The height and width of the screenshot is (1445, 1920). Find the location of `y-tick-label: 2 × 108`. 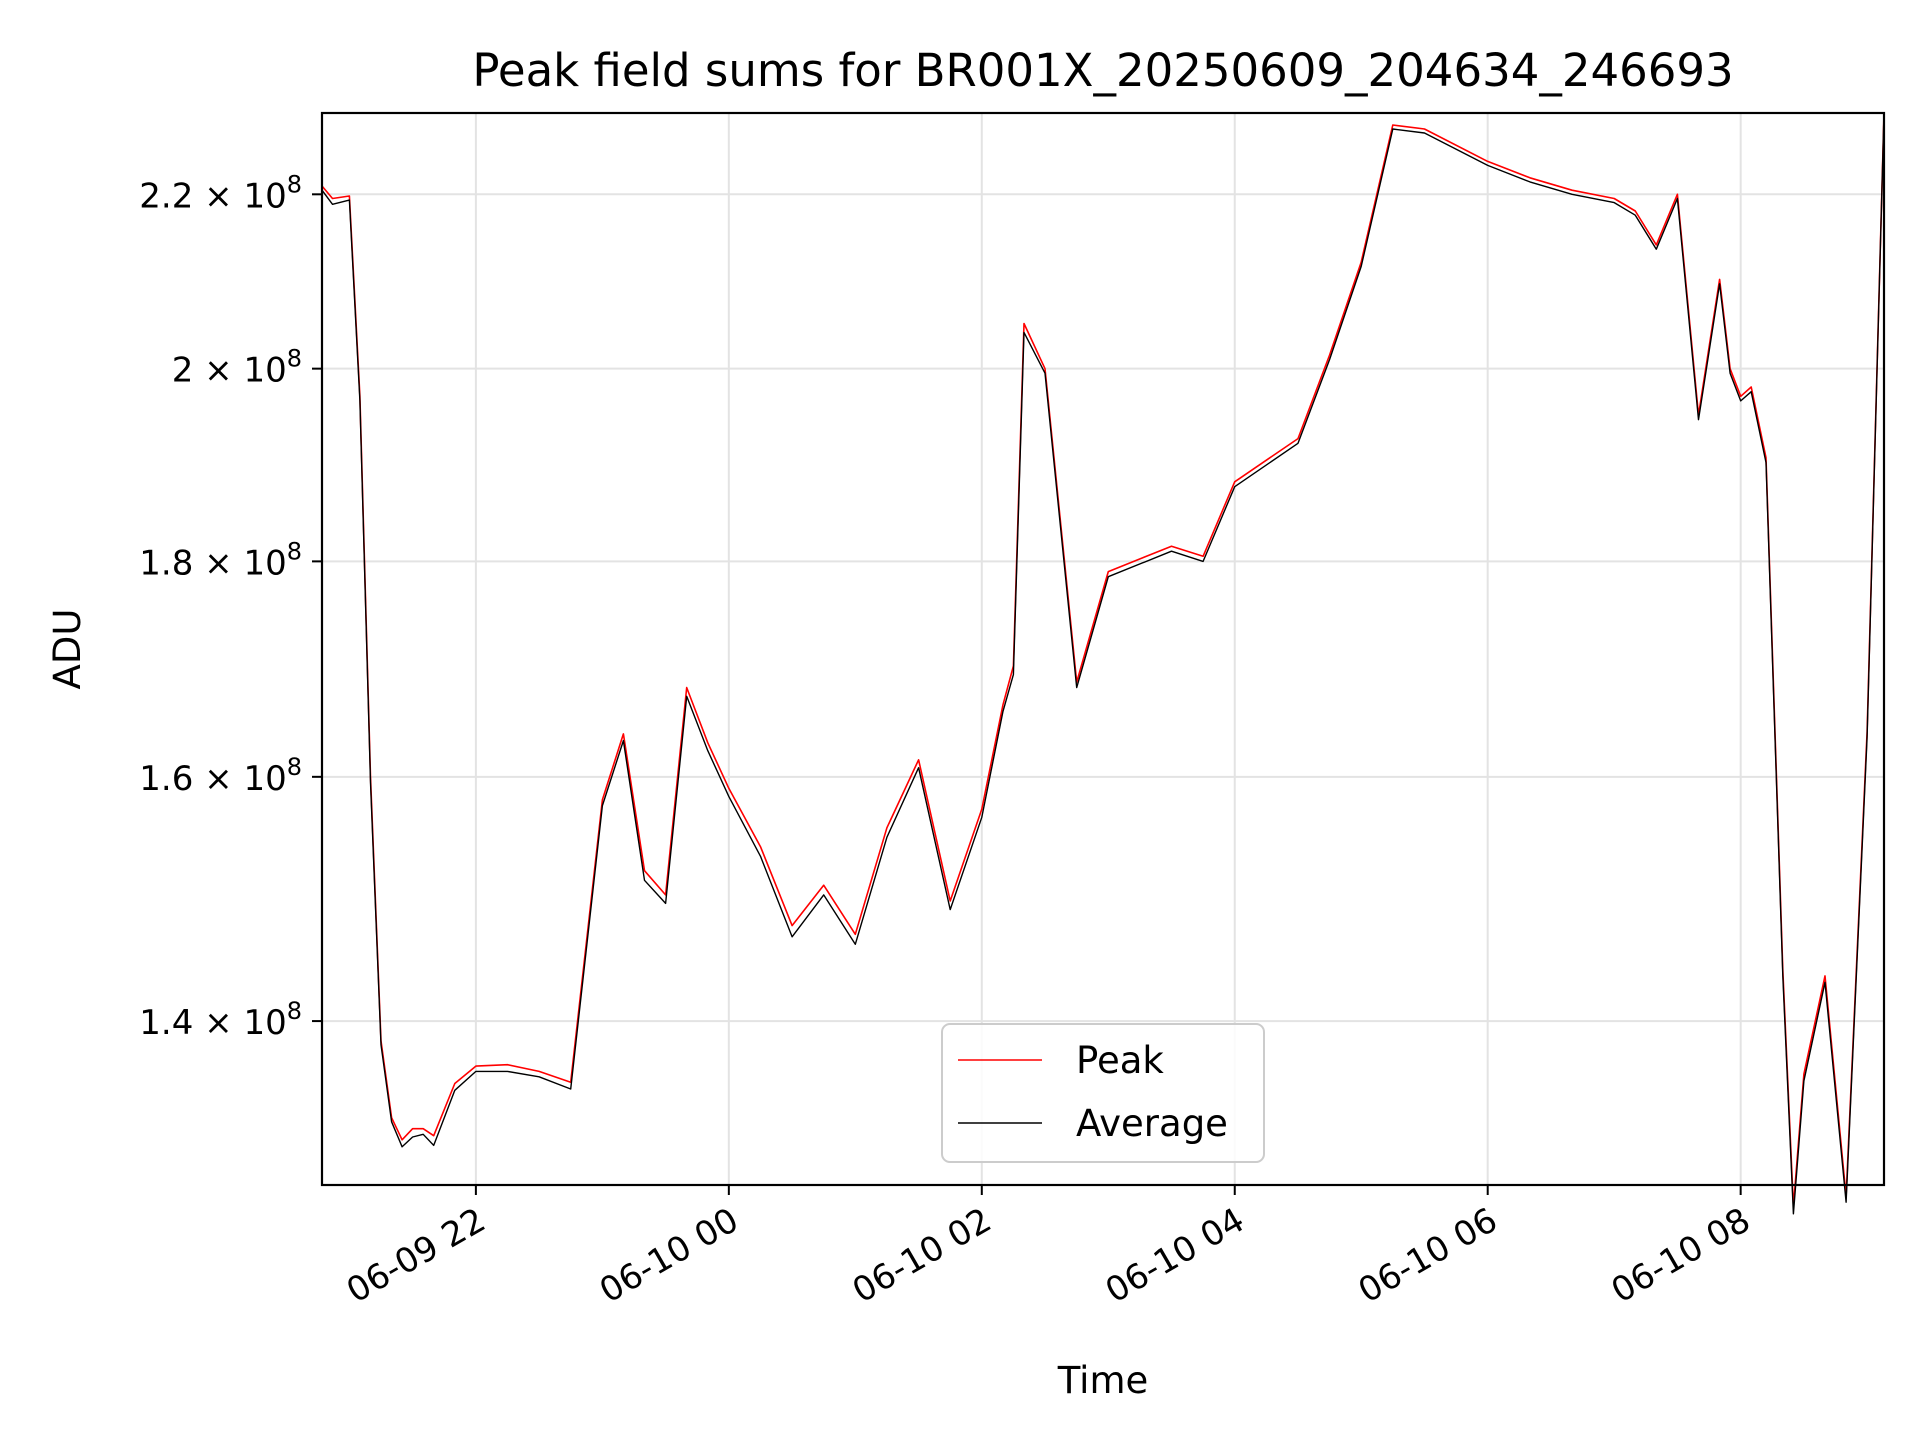

y-tick-label: 2 × 108 is located at coordinates (237, 368).